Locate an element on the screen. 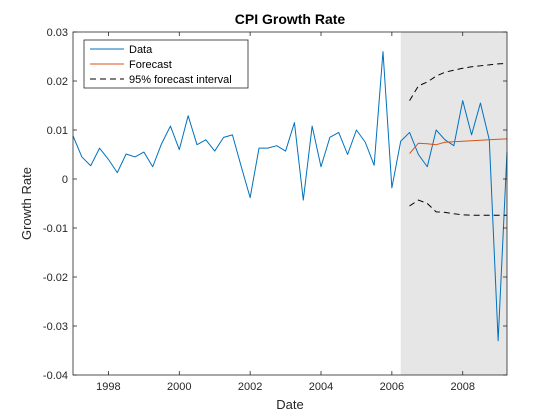 This screenshot has width=560, height=420. x-axis-label: Date is located at coordinates (289, 404).